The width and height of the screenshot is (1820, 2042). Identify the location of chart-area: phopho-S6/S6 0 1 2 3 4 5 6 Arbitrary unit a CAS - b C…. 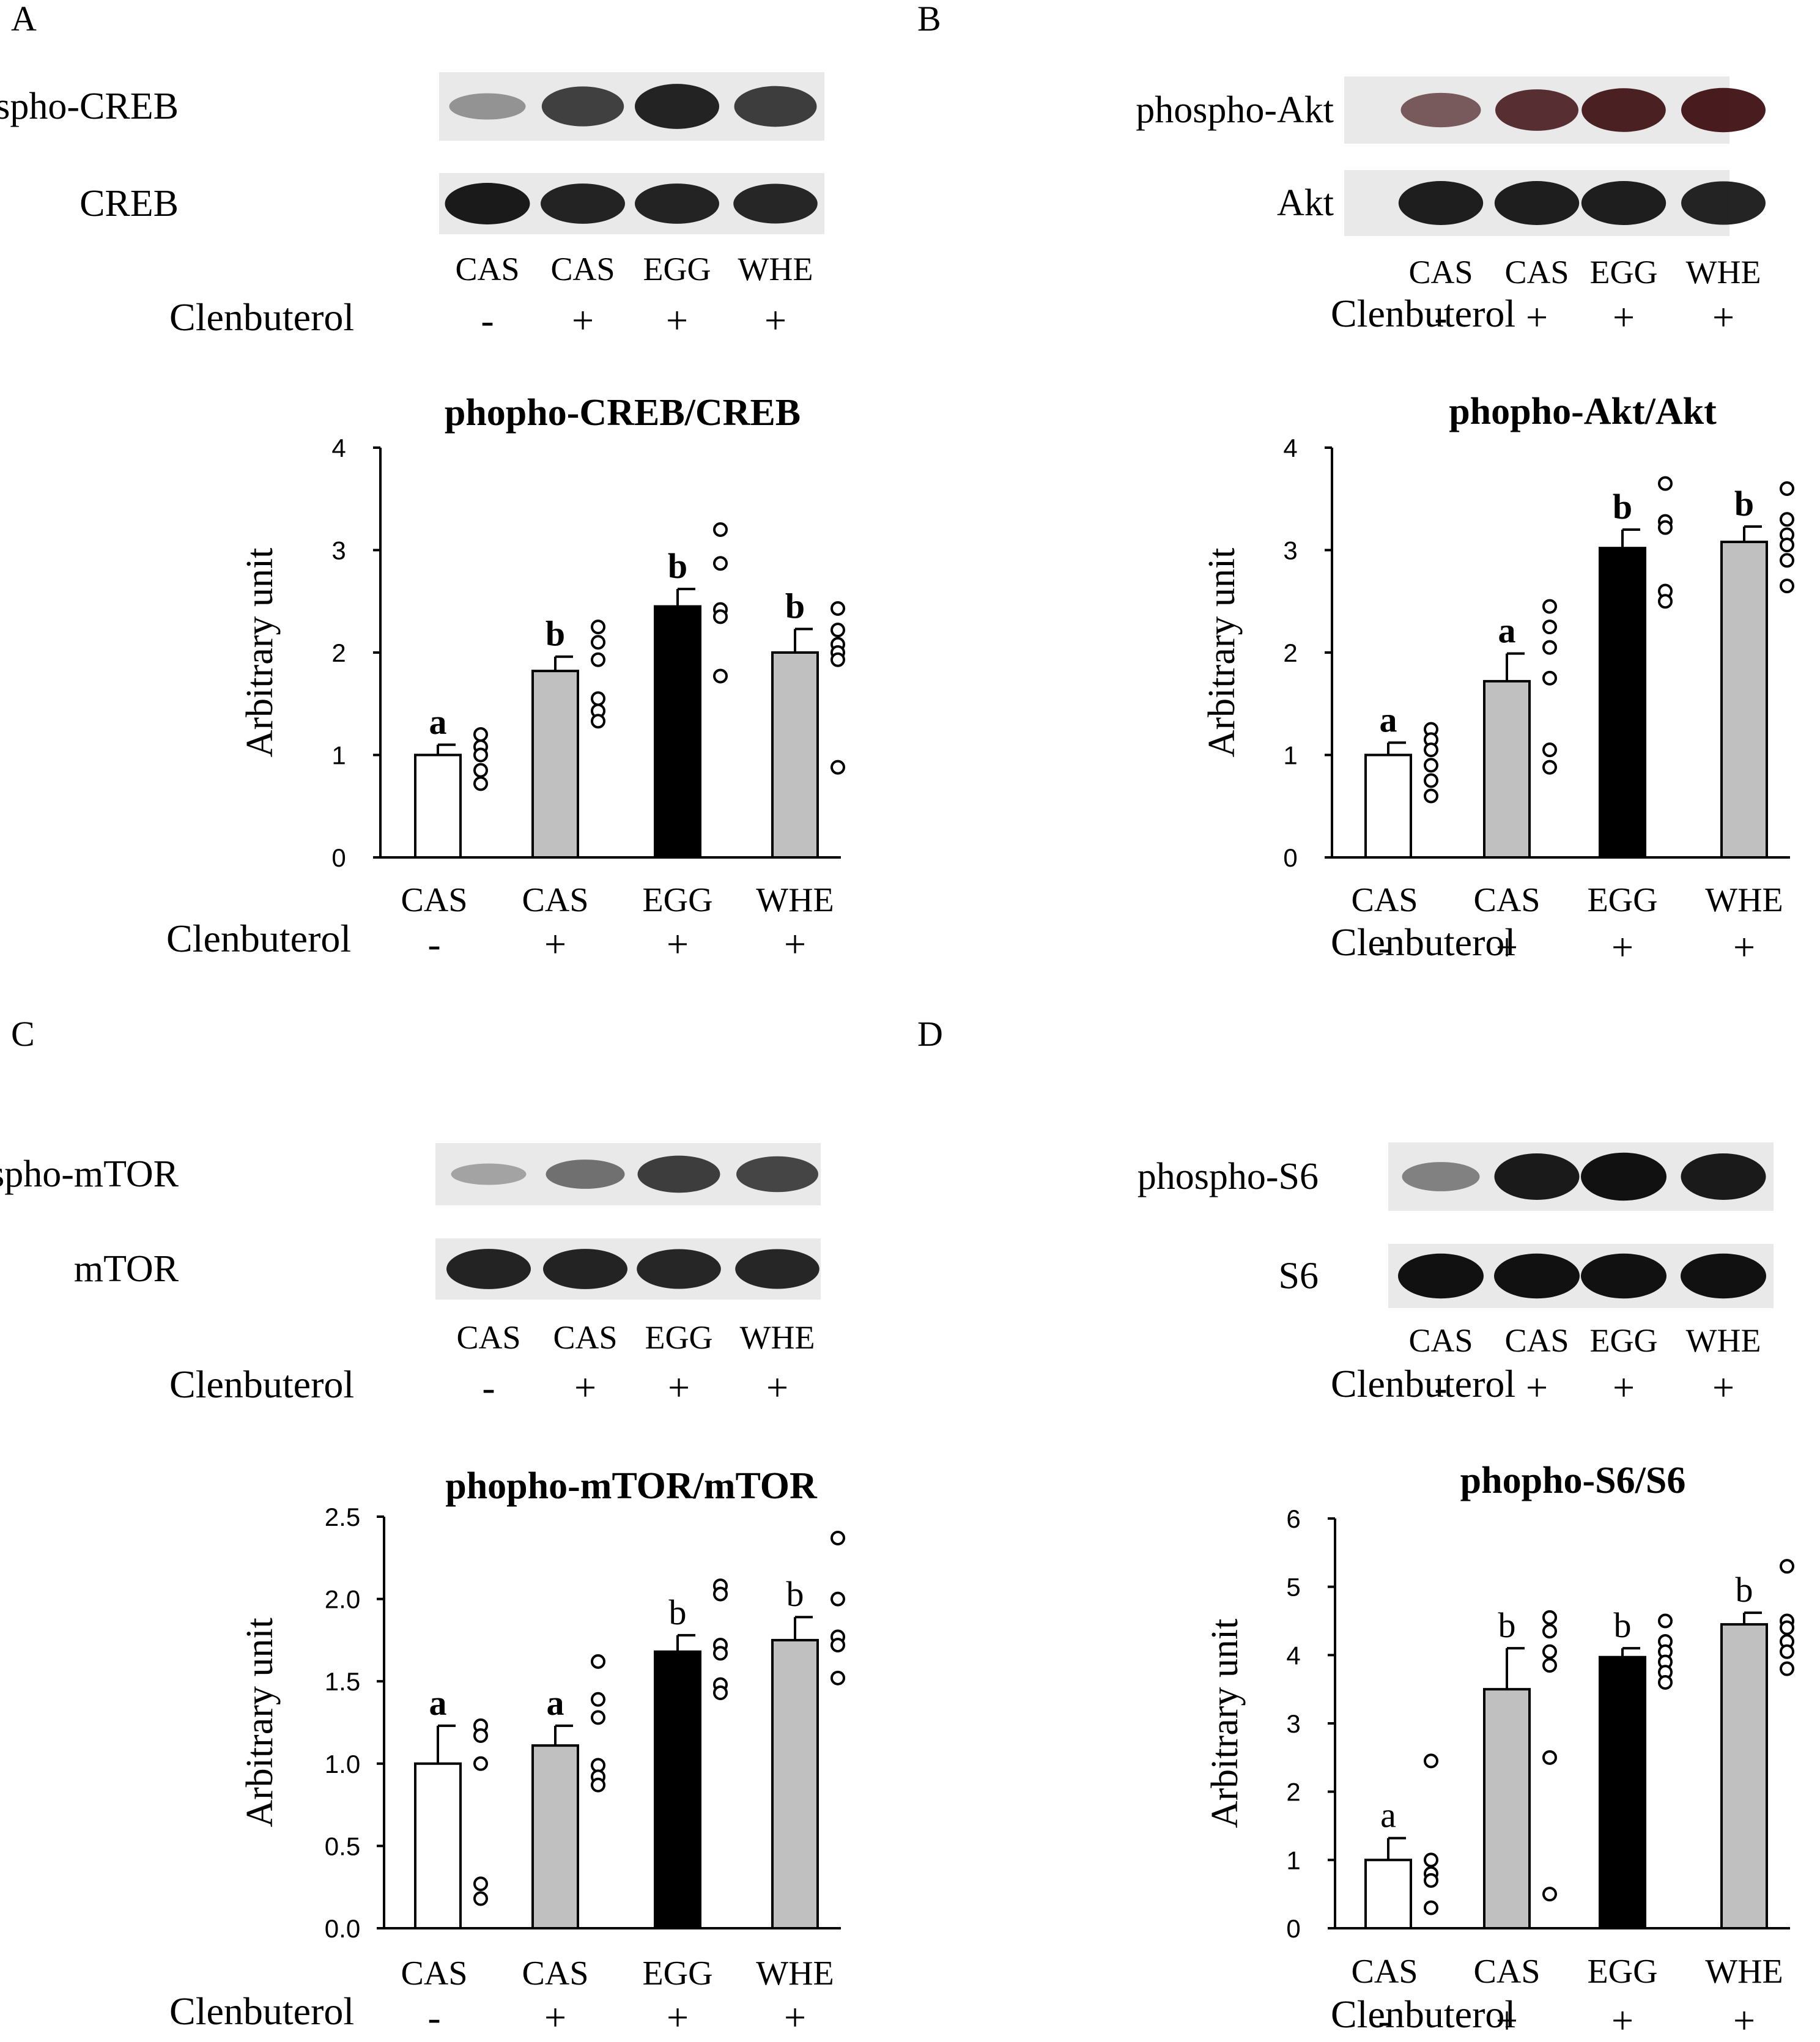
(1499, 1748).